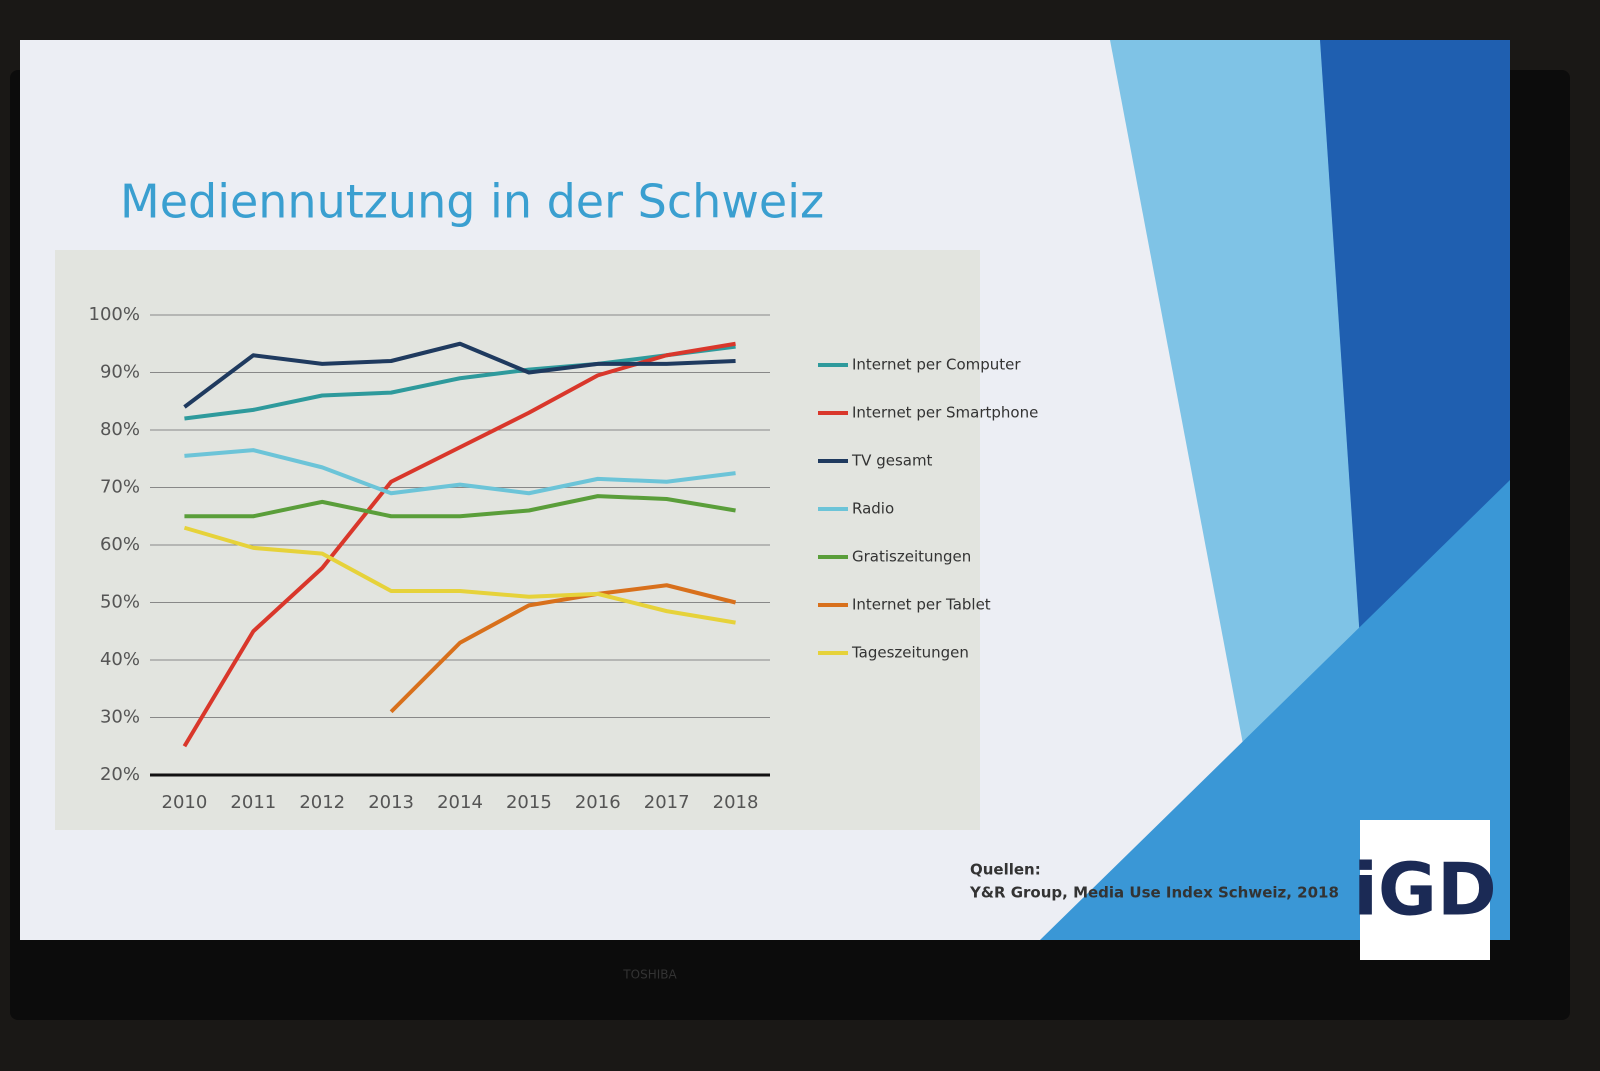  What do you see at coordinates (649, 975) in the screenshot?
I see `brand: TOSHIBA` at bounding box center [649, 975].